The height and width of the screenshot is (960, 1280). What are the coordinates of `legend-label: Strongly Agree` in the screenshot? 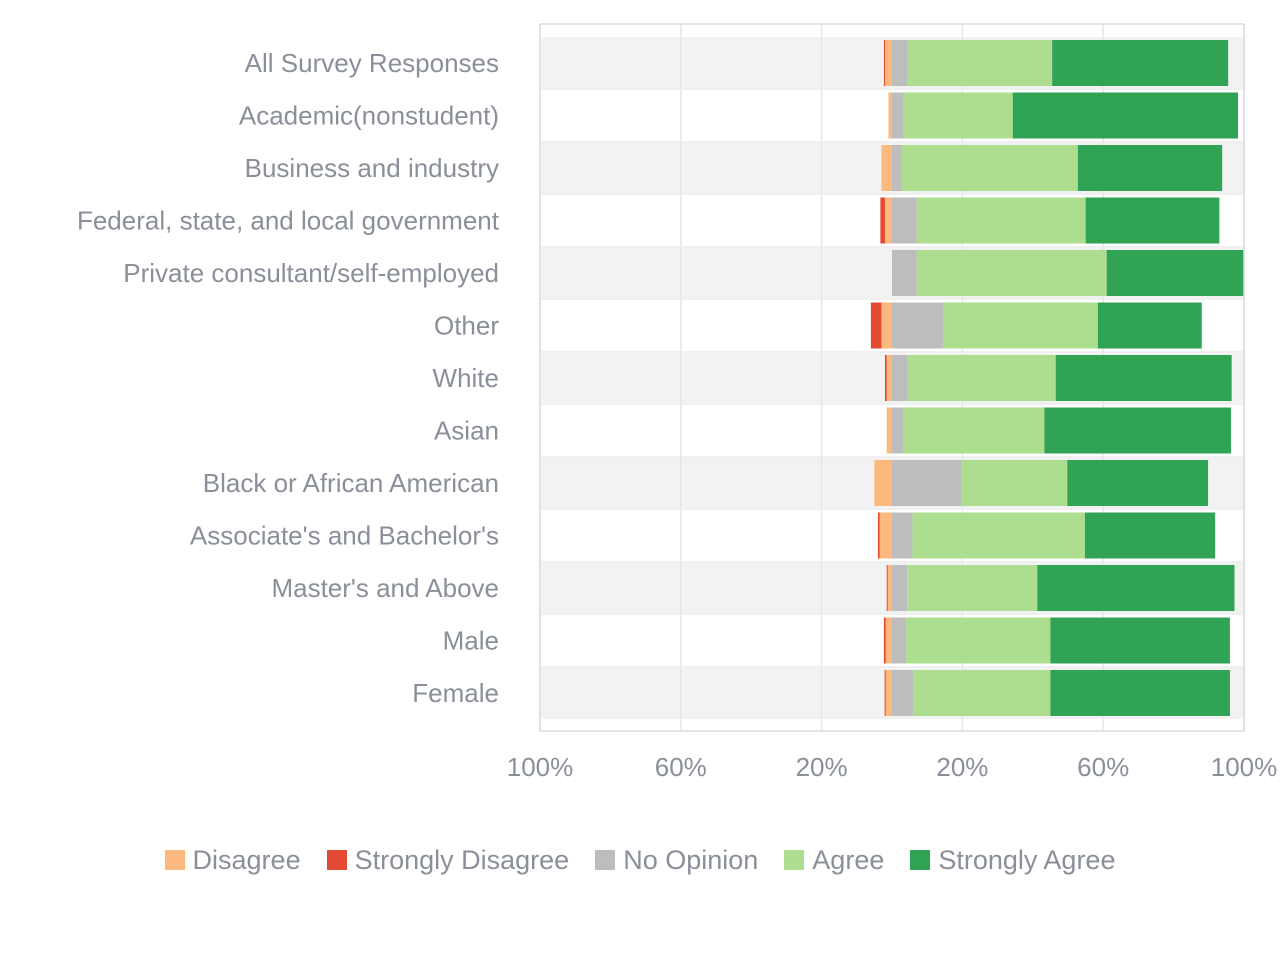 It's located at (1027, 859).